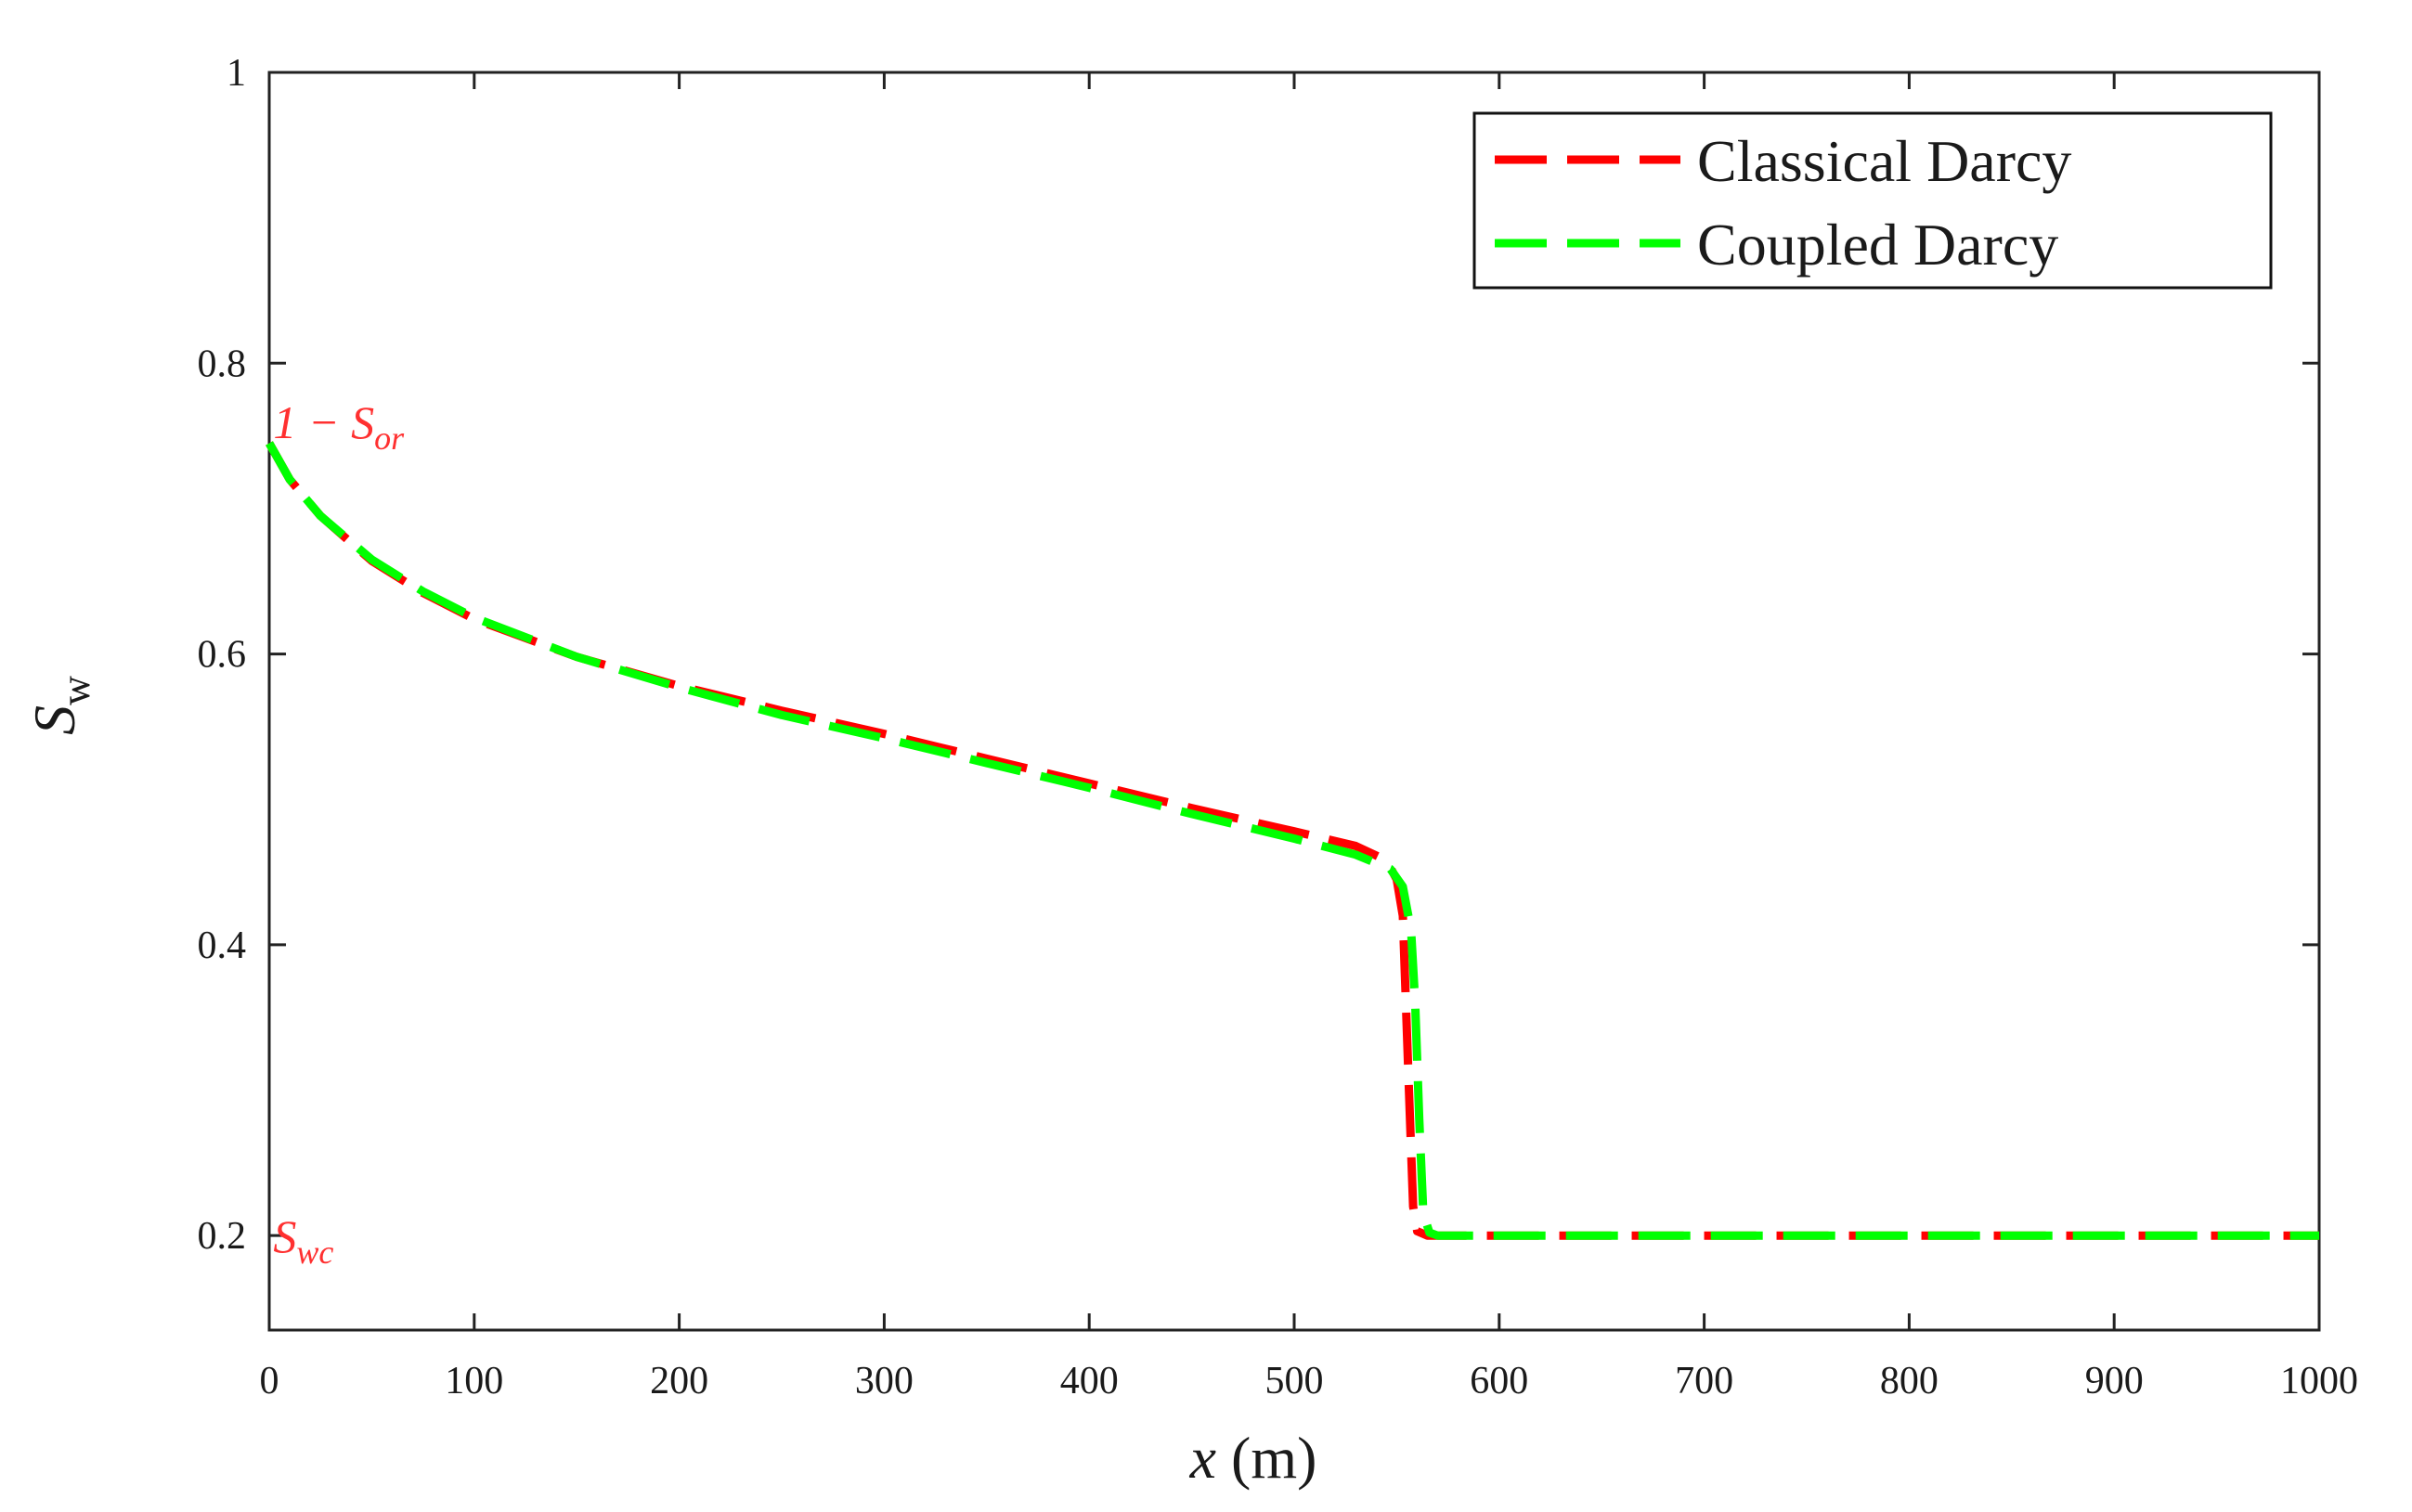  I want to click on y-tick-label: 0.4, so click(222, 945).